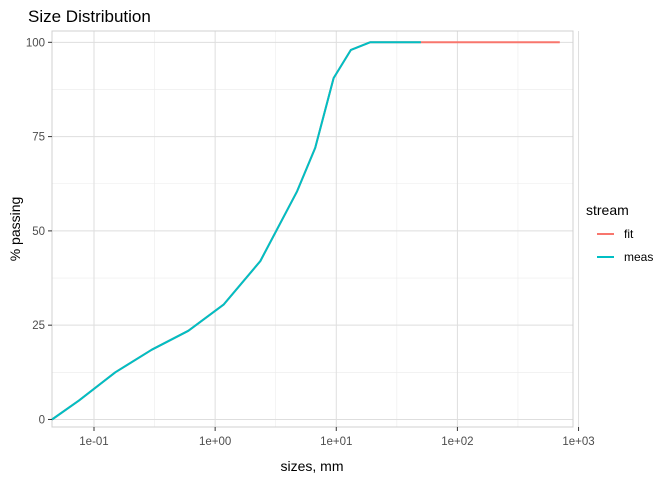  What do you see at coordinates (15, 229) in the screenshot?
I see `y-axis-title: % passing` at bounding box center [15, 229].